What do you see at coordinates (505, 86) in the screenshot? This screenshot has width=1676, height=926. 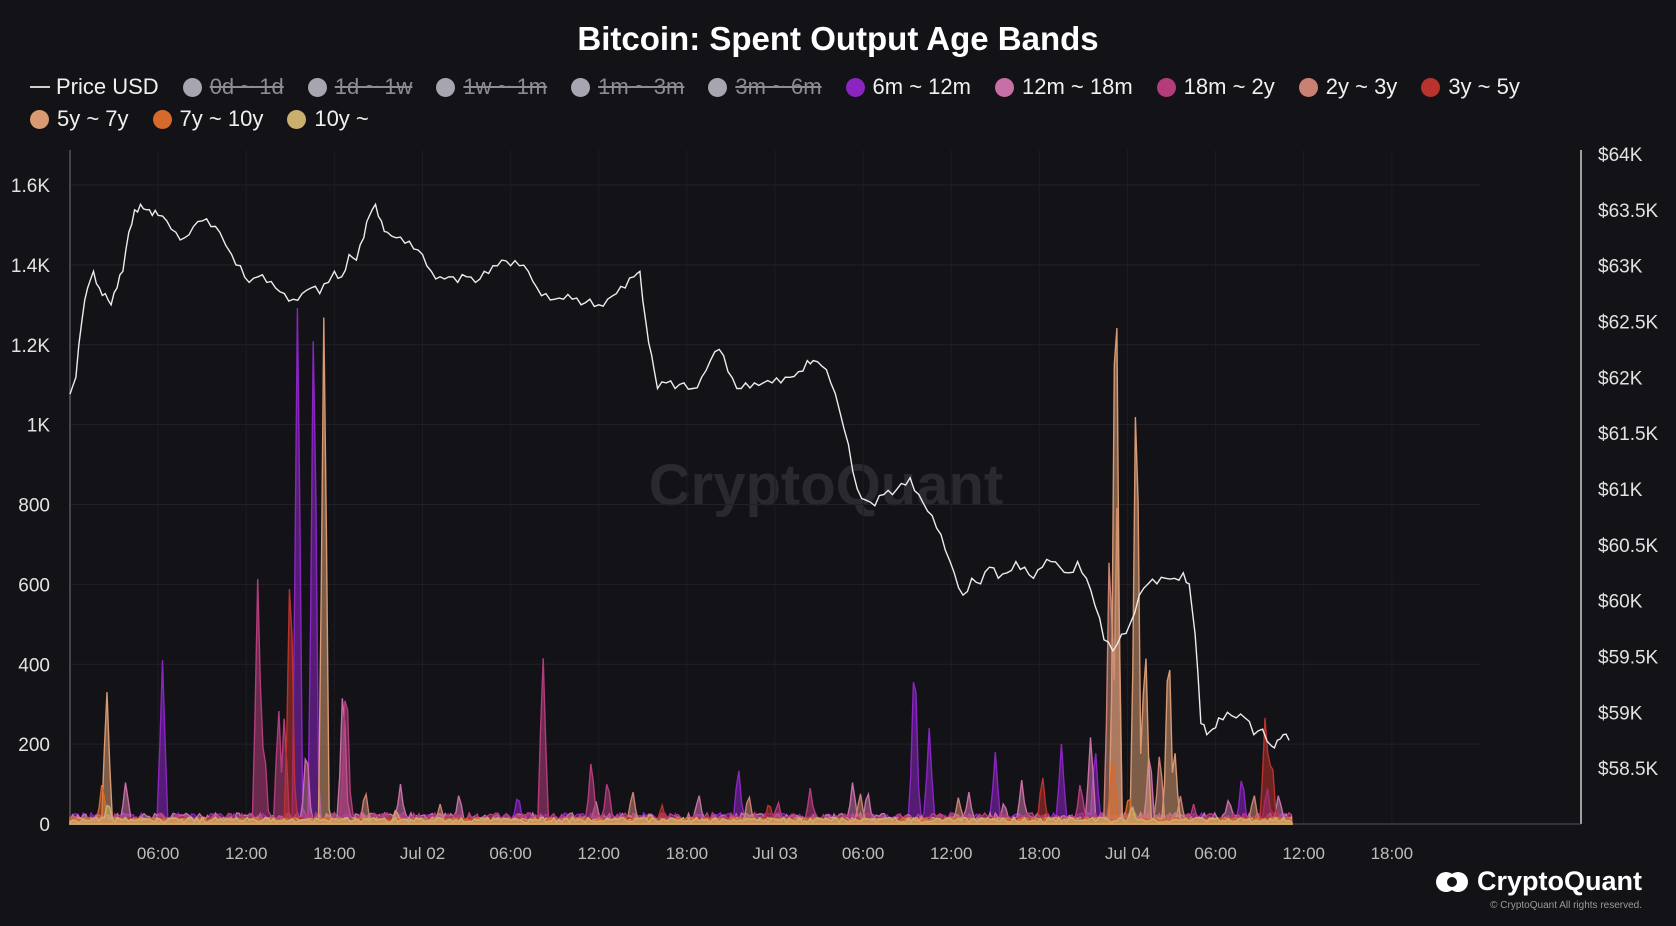 I see `legend-label: 1w ~ 1m` at bounding box center [505, 86].